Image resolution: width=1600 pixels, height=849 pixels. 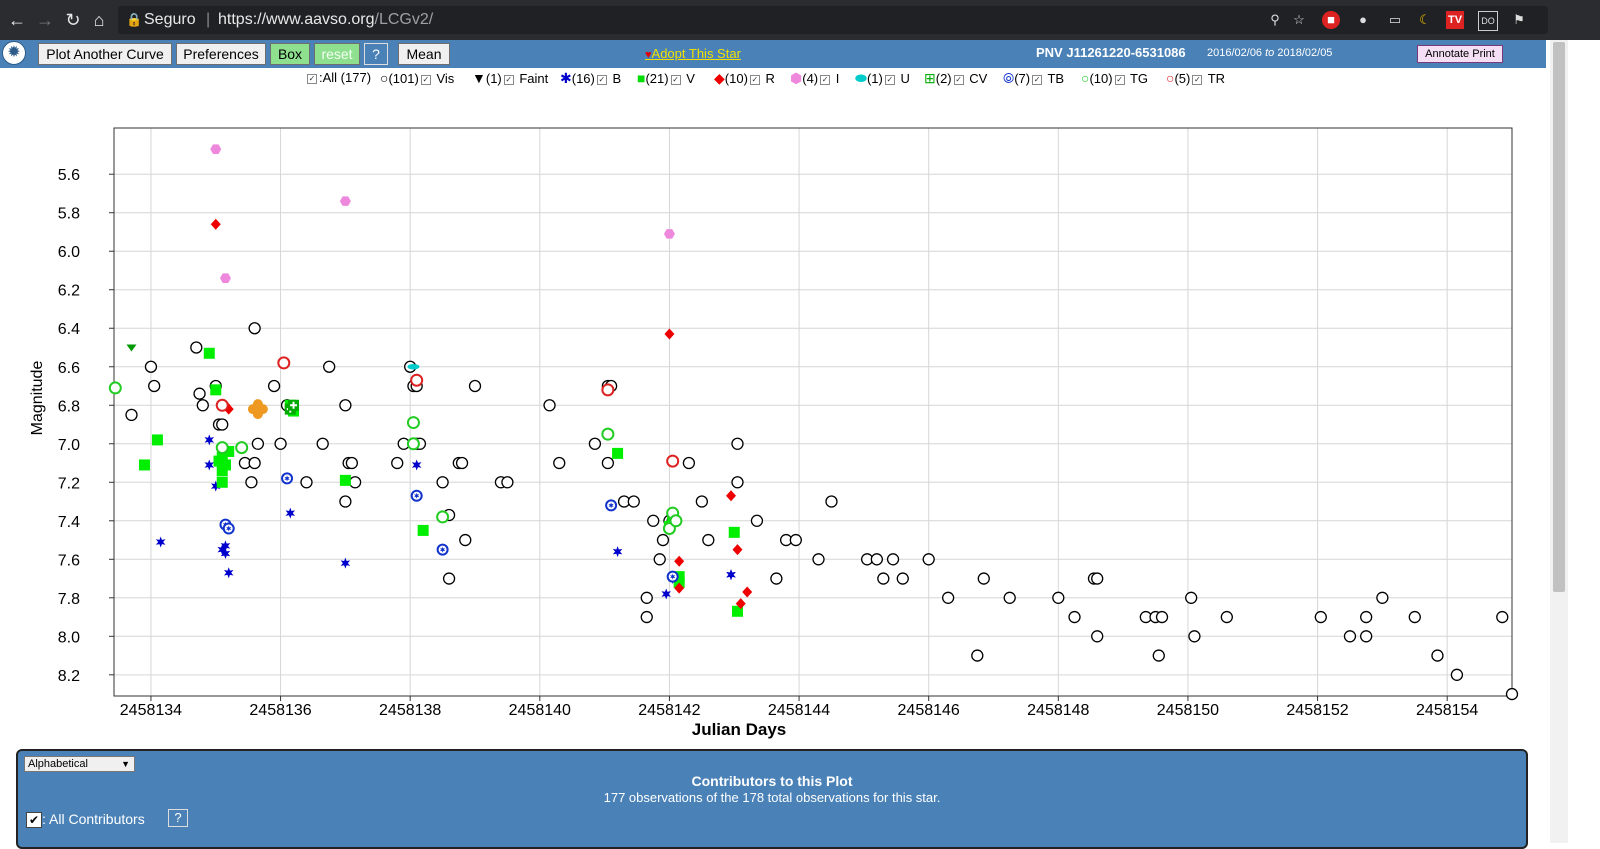 I want to click on x-tick-label: 2458136, so click(x=280, y=710).